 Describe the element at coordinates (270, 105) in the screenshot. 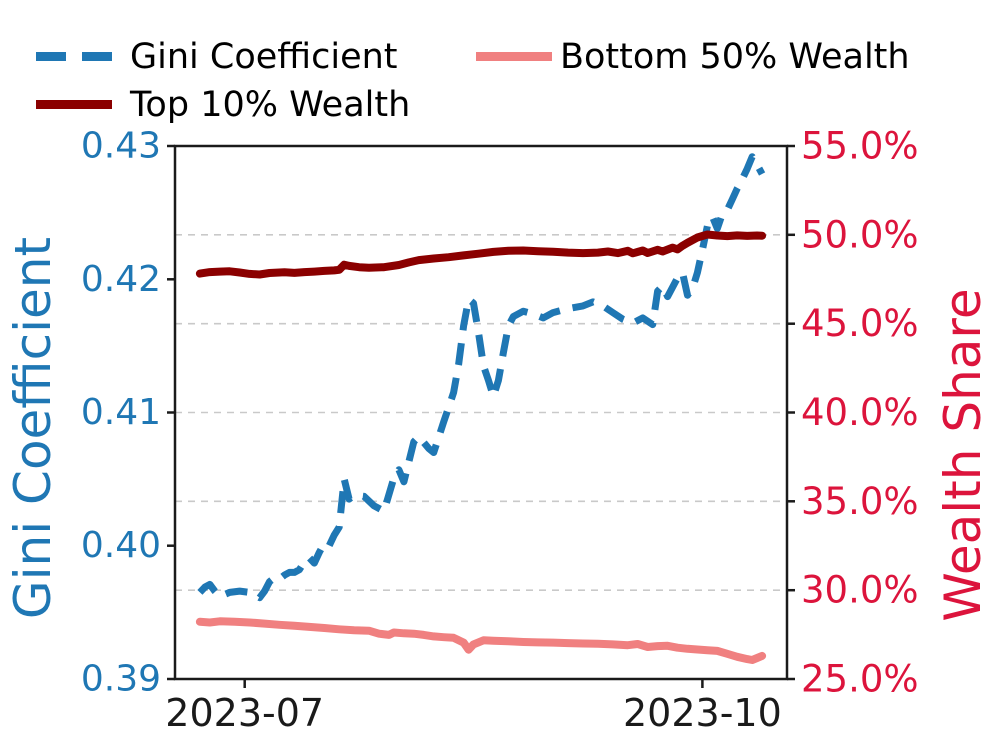

I see `legend-label-top10: Top 10% Wealth` at that location.